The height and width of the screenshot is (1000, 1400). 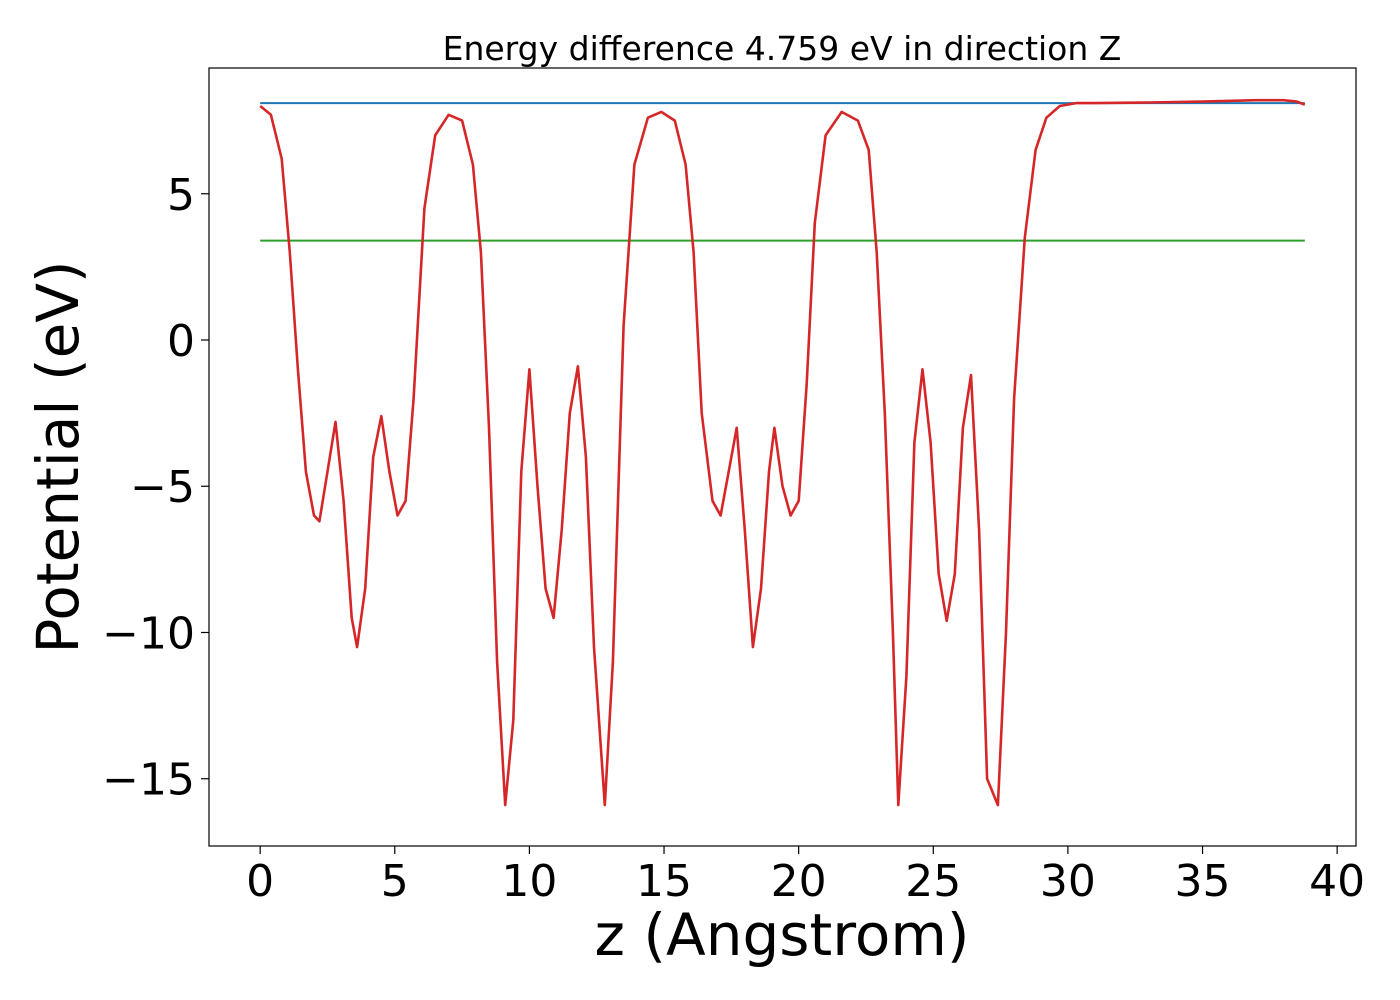 What do you see at coordinates (148, 633) in the screenshot?
I see `y-tick-label: −10` at bounding box center [148, 633].